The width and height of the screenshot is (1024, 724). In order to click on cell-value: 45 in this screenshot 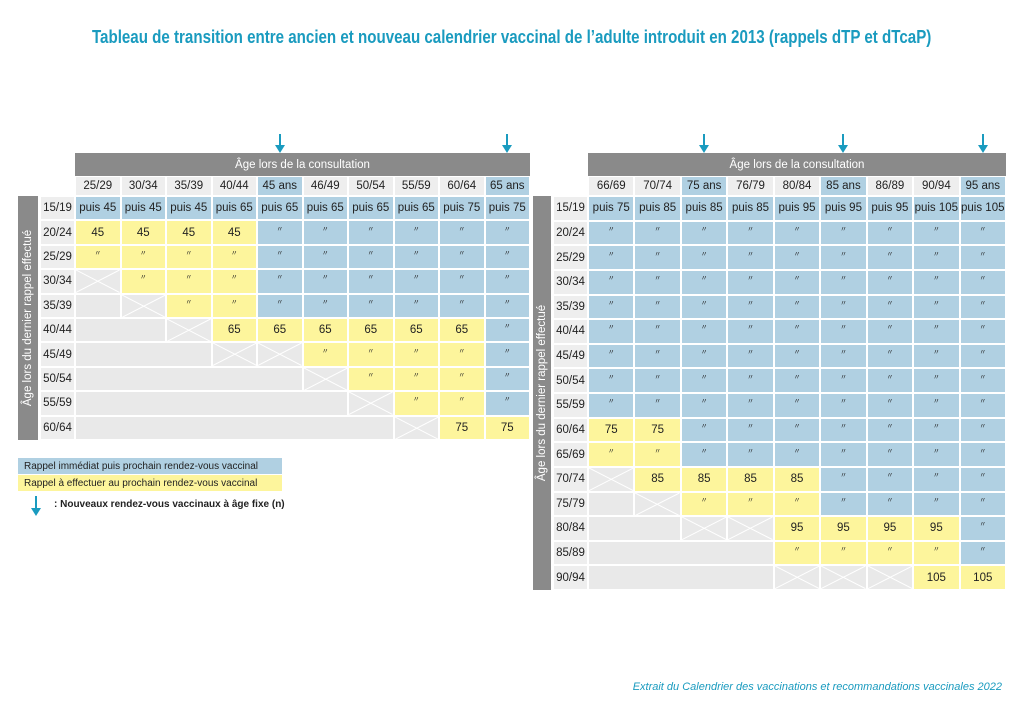, I will do `click(98, 232)`.